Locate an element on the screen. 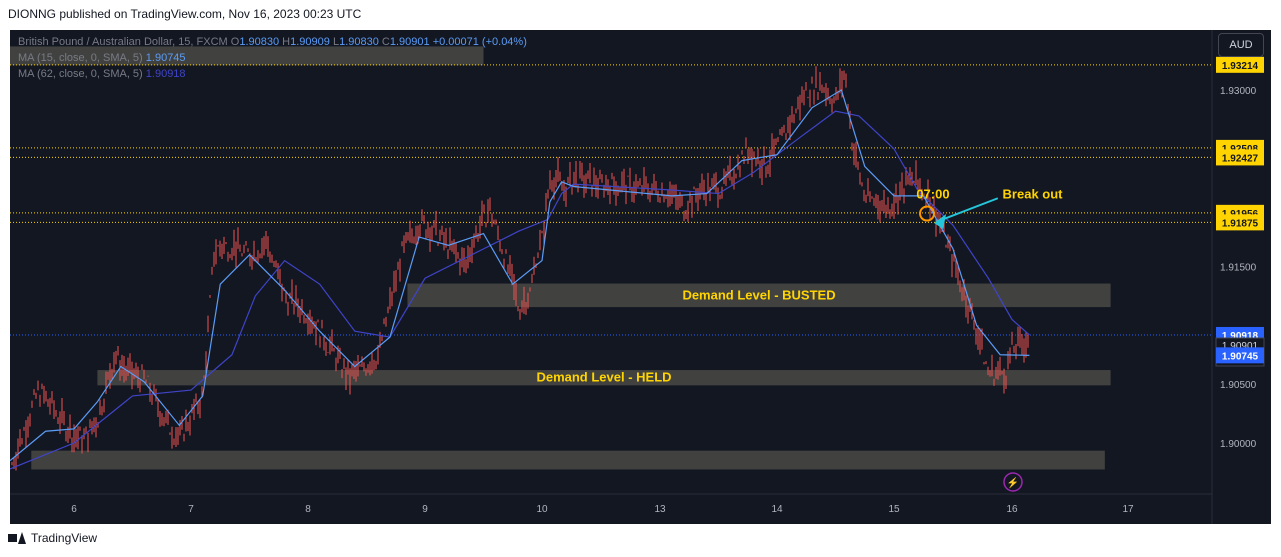 The image size is (1281, 557). ma-fast-row: MA (15, close, 0, SMA, 5) 1.90745 is located at coordinates (272, 58).